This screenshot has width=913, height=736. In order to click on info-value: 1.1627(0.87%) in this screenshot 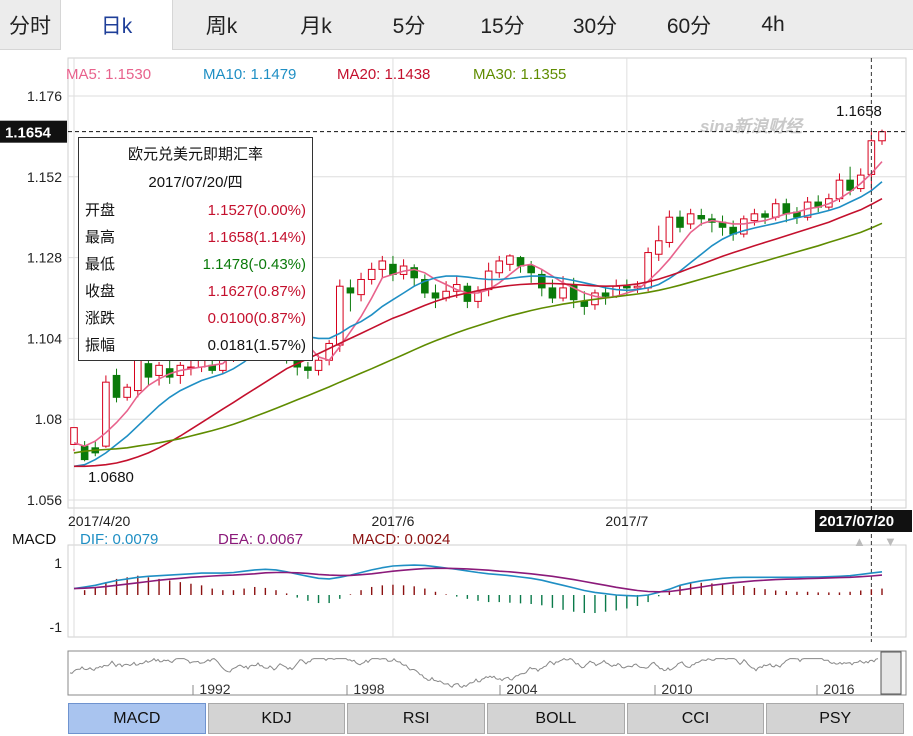, I will do `click(256, 291)`.